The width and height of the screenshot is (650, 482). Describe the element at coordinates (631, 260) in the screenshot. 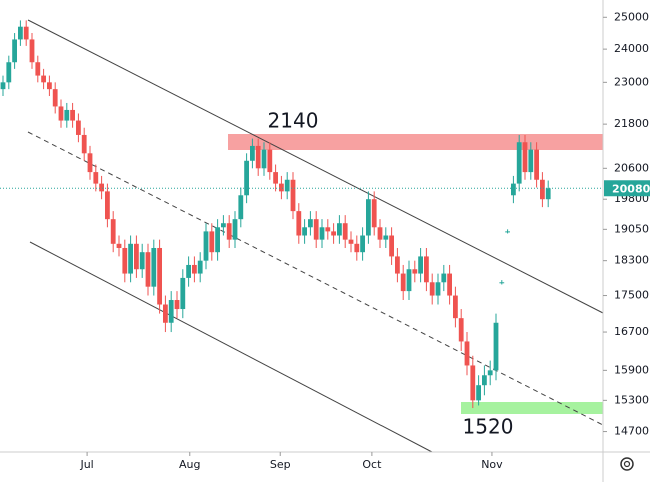

I see `y-tick-label: 18300` at that location.